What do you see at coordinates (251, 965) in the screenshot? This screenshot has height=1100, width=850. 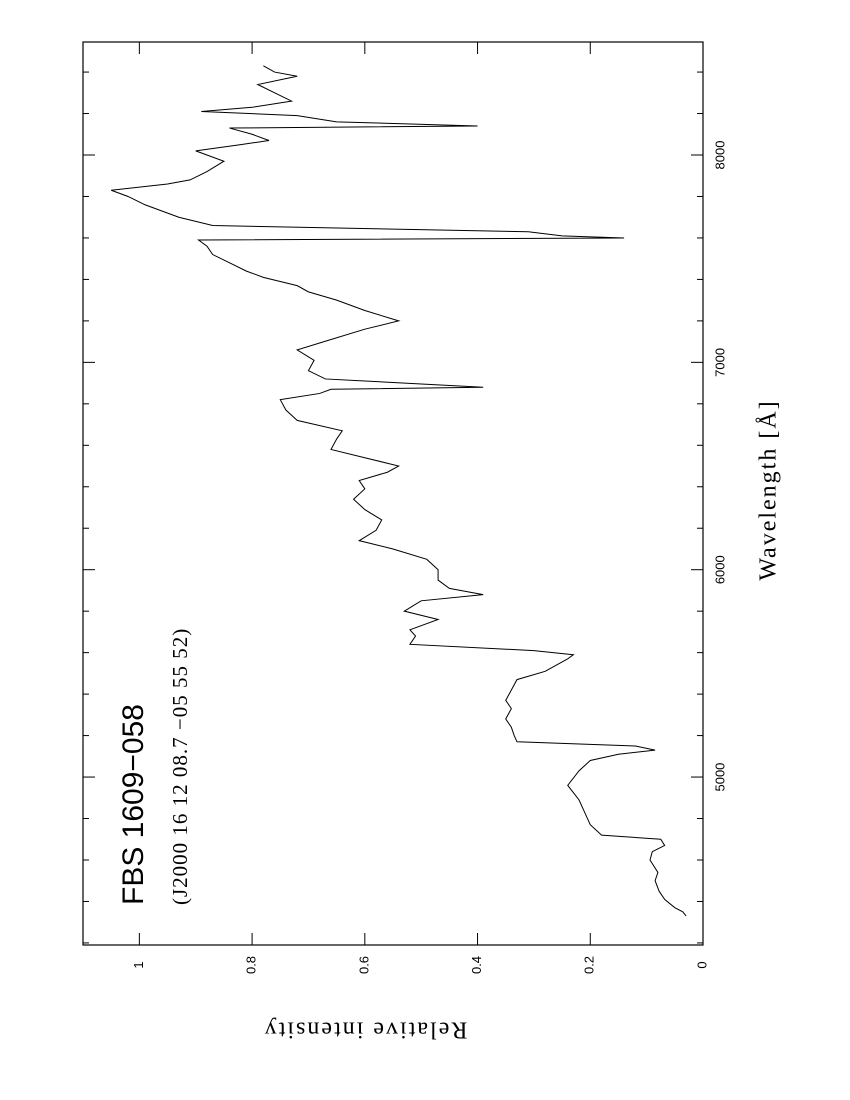 I see `y-tick-label: 0.8` at bounding box center [251, 965].